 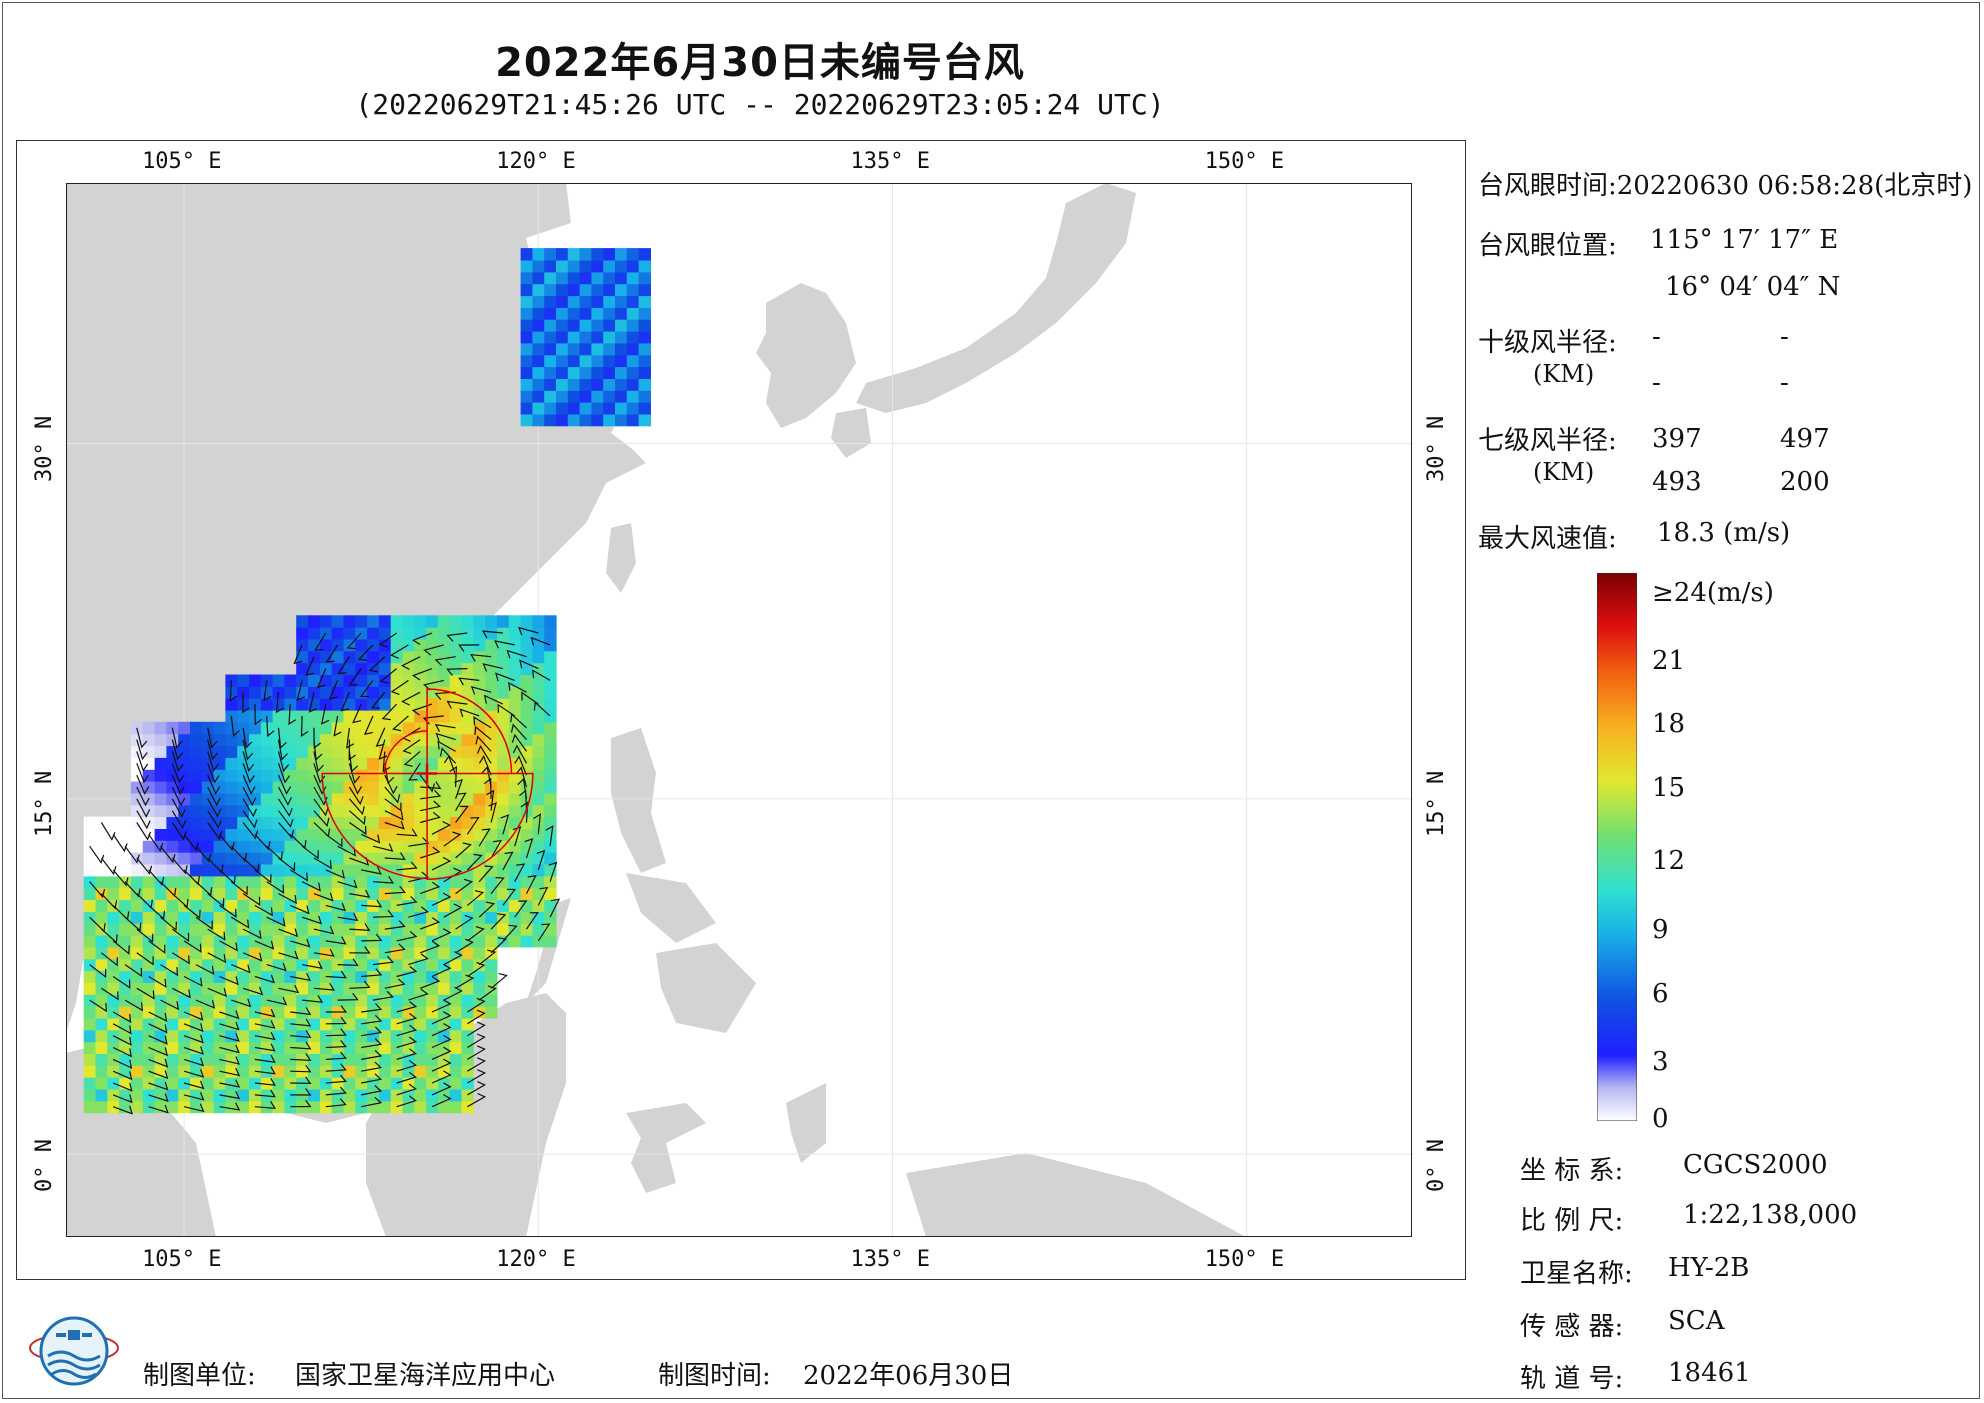 I want to click on colorbar-title: ≥24(m/s), so click(x=1713, y=593).